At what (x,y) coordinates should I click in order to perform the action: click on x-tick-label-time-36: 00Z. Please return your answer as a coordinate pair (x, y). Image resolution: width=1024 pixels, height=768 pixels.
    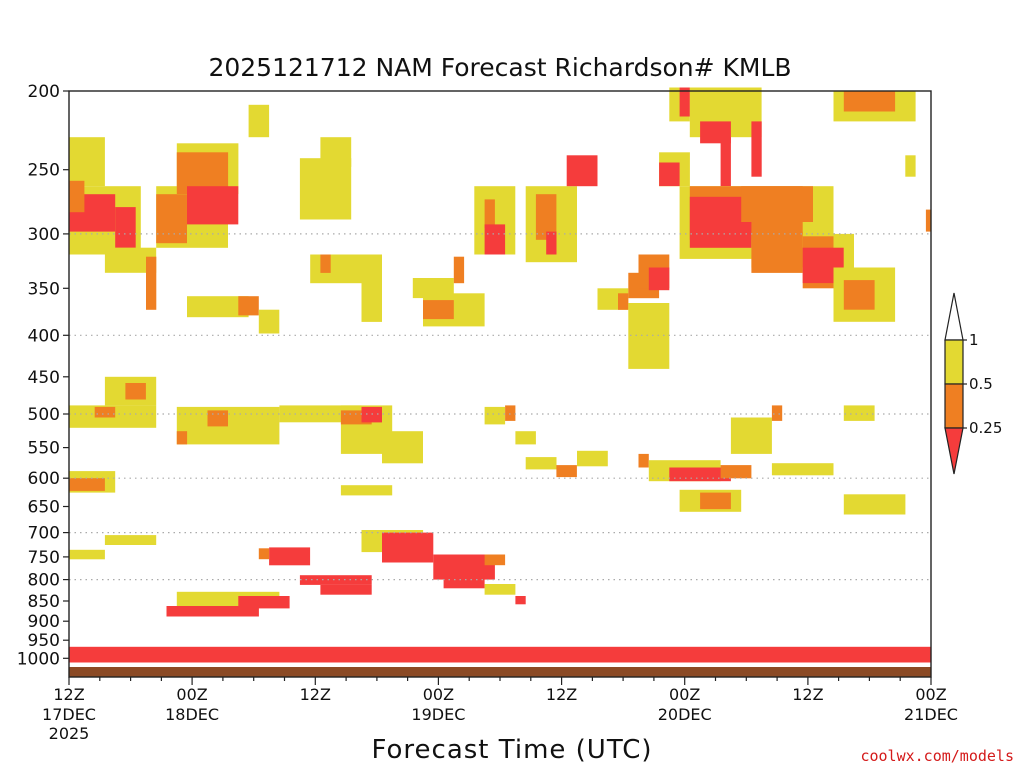
    Looking at the image, I should click on (438, 694).